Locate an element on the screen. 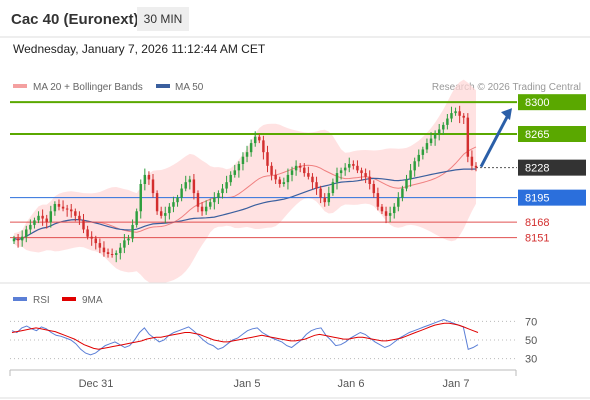 The height and width of the screenshot is (400, 590). rsi-tick-70: 70 is located at coordinates (531, 322).